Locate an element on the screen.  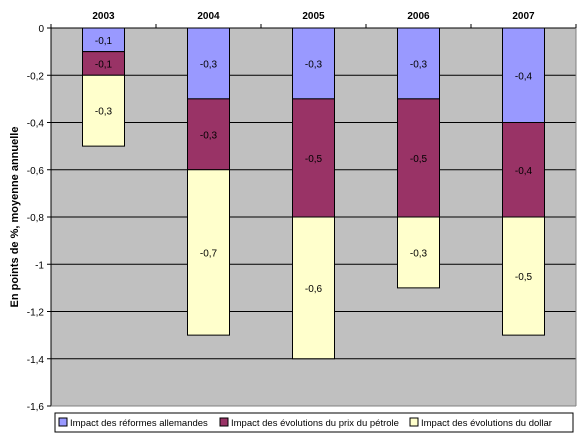
y-tick-label: -1,6 is located at coordinates (36, 407).